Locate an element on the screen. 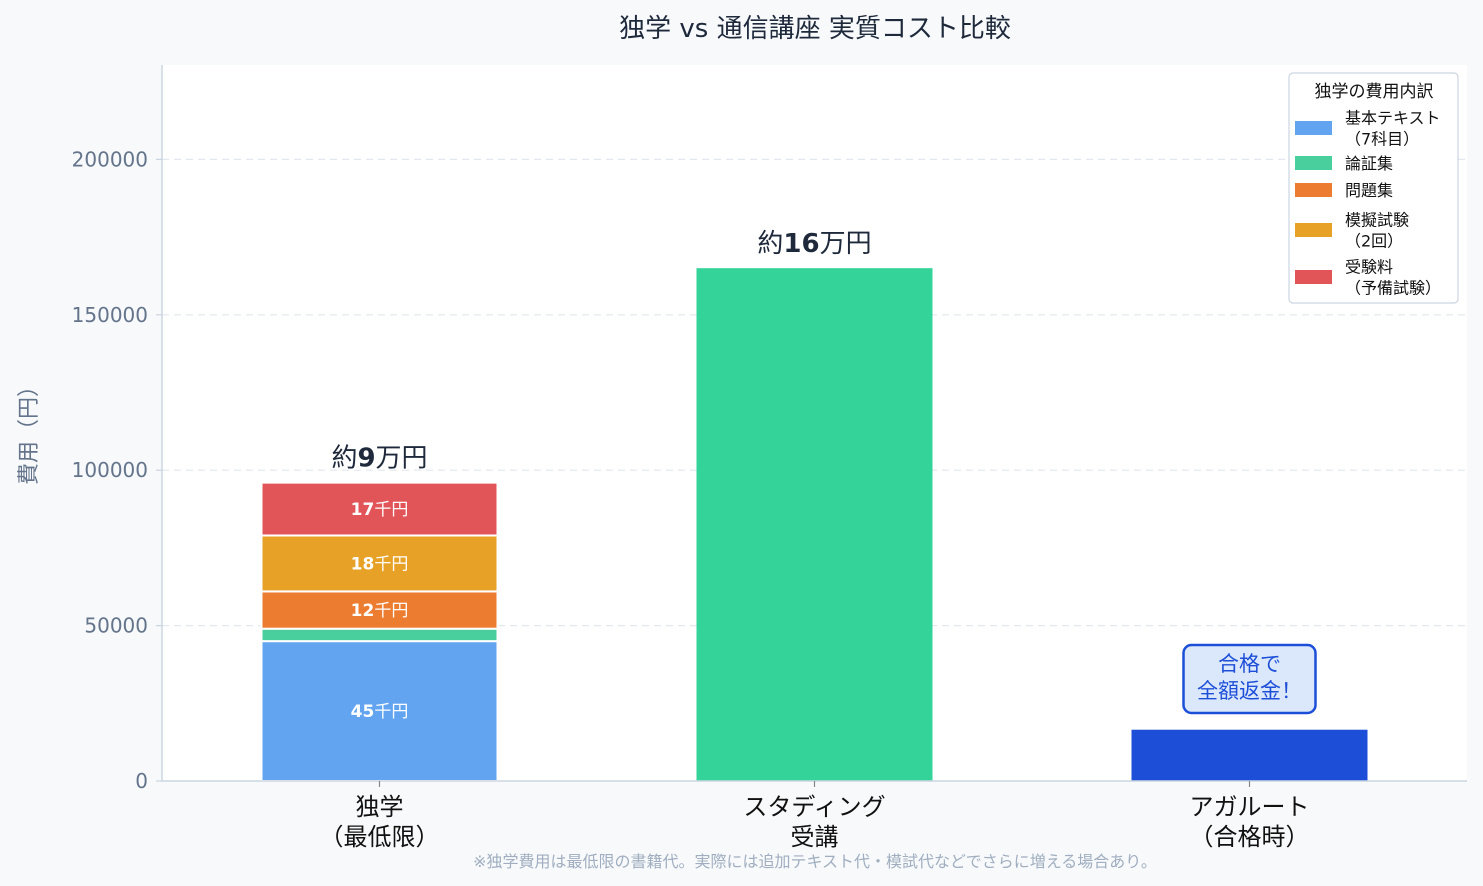 This screenshot has width=1483, height=886. x-category-label: 独学 is located at coordinates (380, 807).